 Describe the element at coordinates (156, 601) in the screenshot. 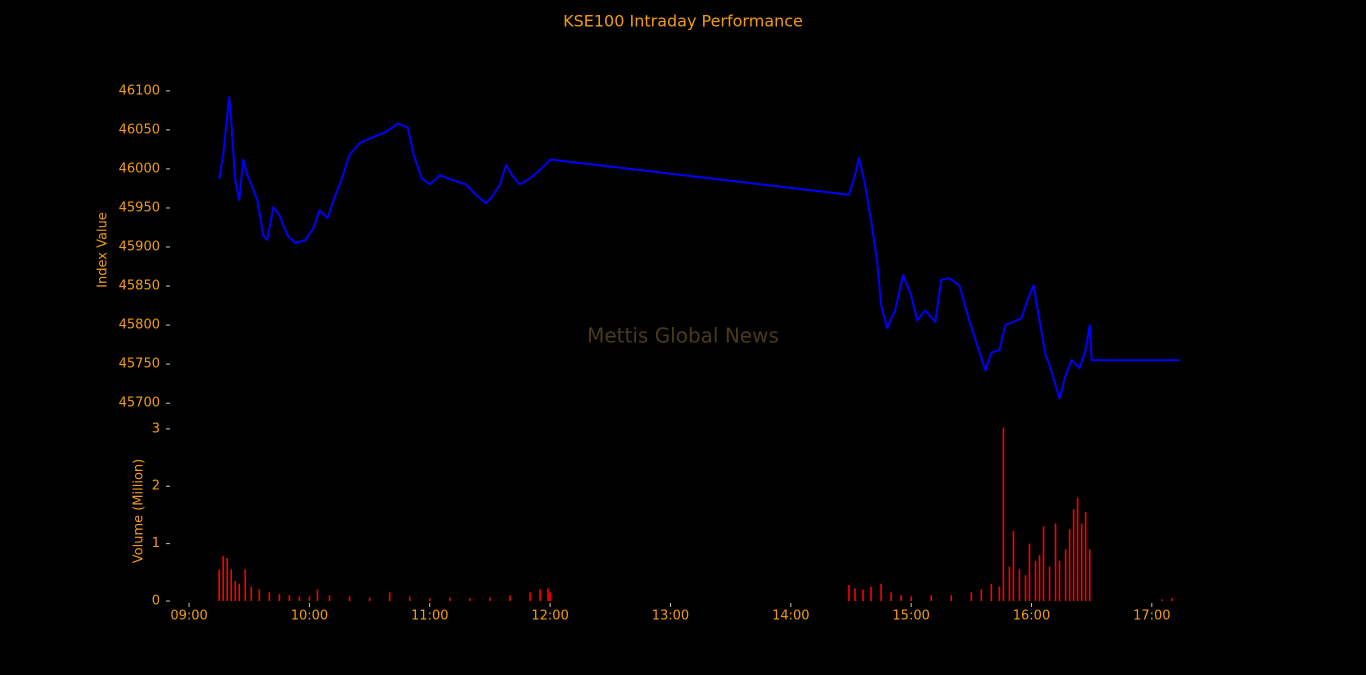

I see `y-tick-label: 0` at that location.